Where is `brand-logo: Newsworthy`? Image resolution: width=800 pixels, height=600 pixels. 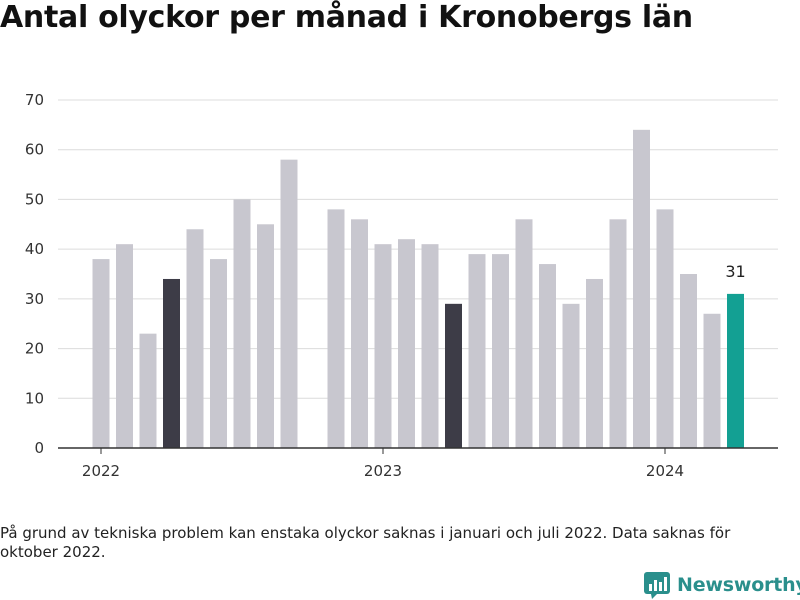
brand-logo: Newsworthy is located at coordinates (721, 585).